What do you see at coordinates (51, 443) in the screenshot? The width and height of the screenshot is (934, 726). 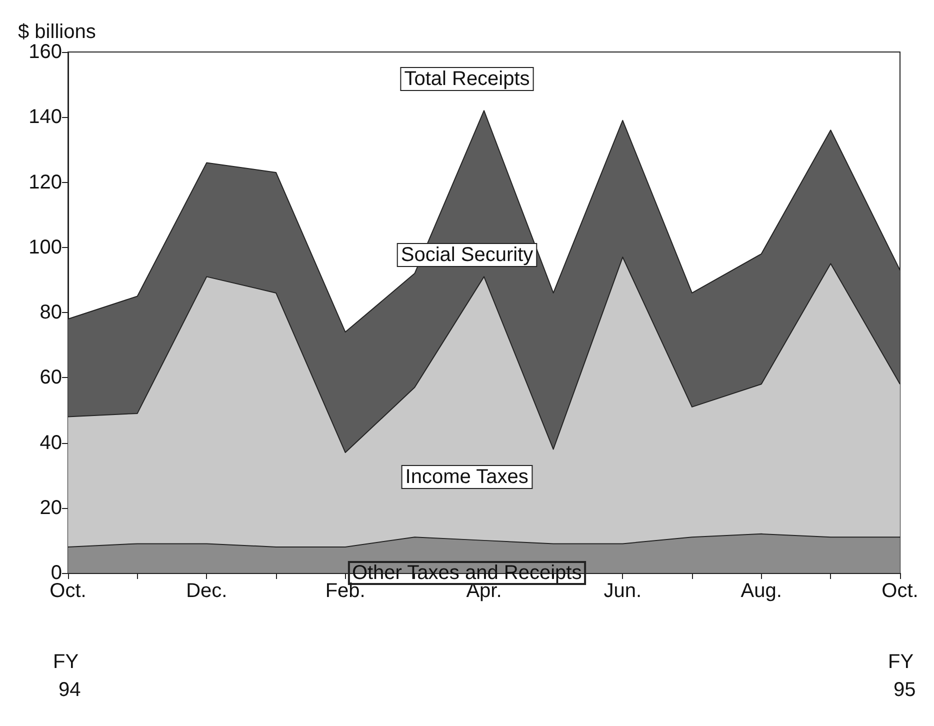 I see `y-tick-label: 40` at bounding box center [51, 443].